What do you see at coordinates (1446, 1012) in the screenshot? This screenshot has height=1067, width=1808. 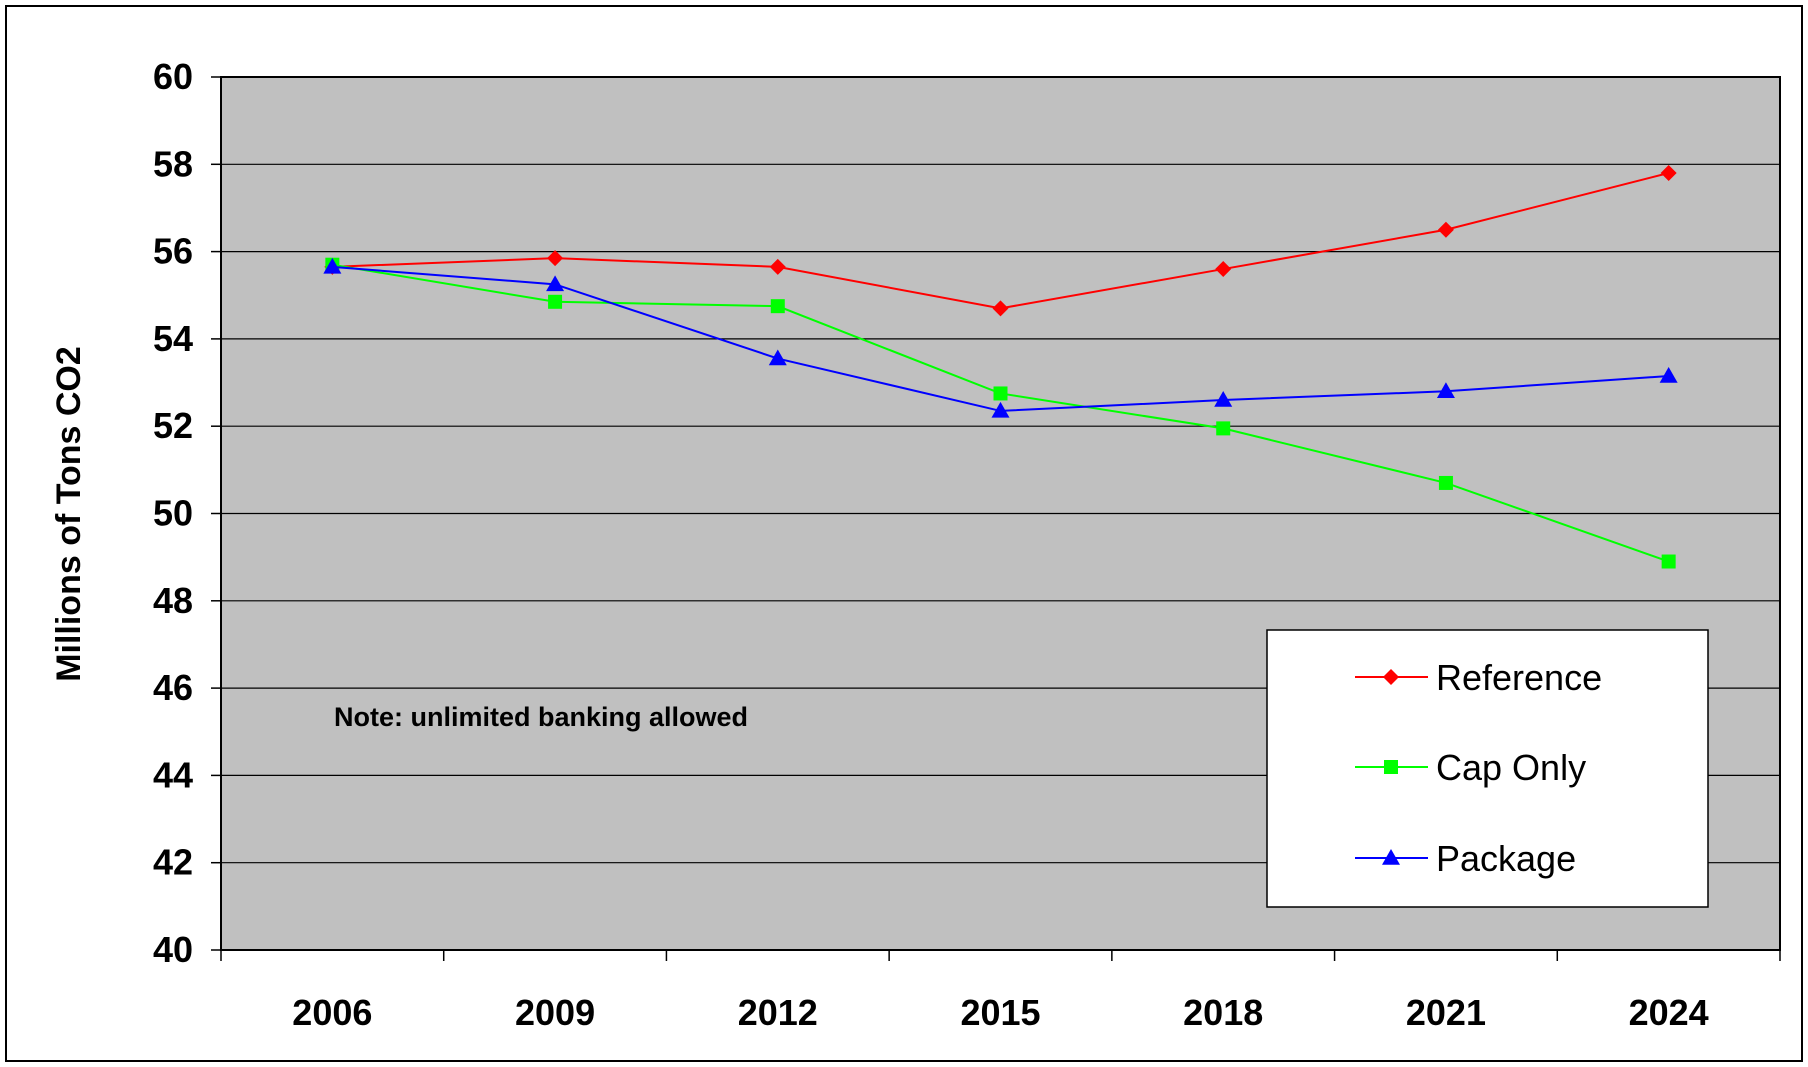 I see `x-tick-label: 2021` at bounding box center [1446, 1012].